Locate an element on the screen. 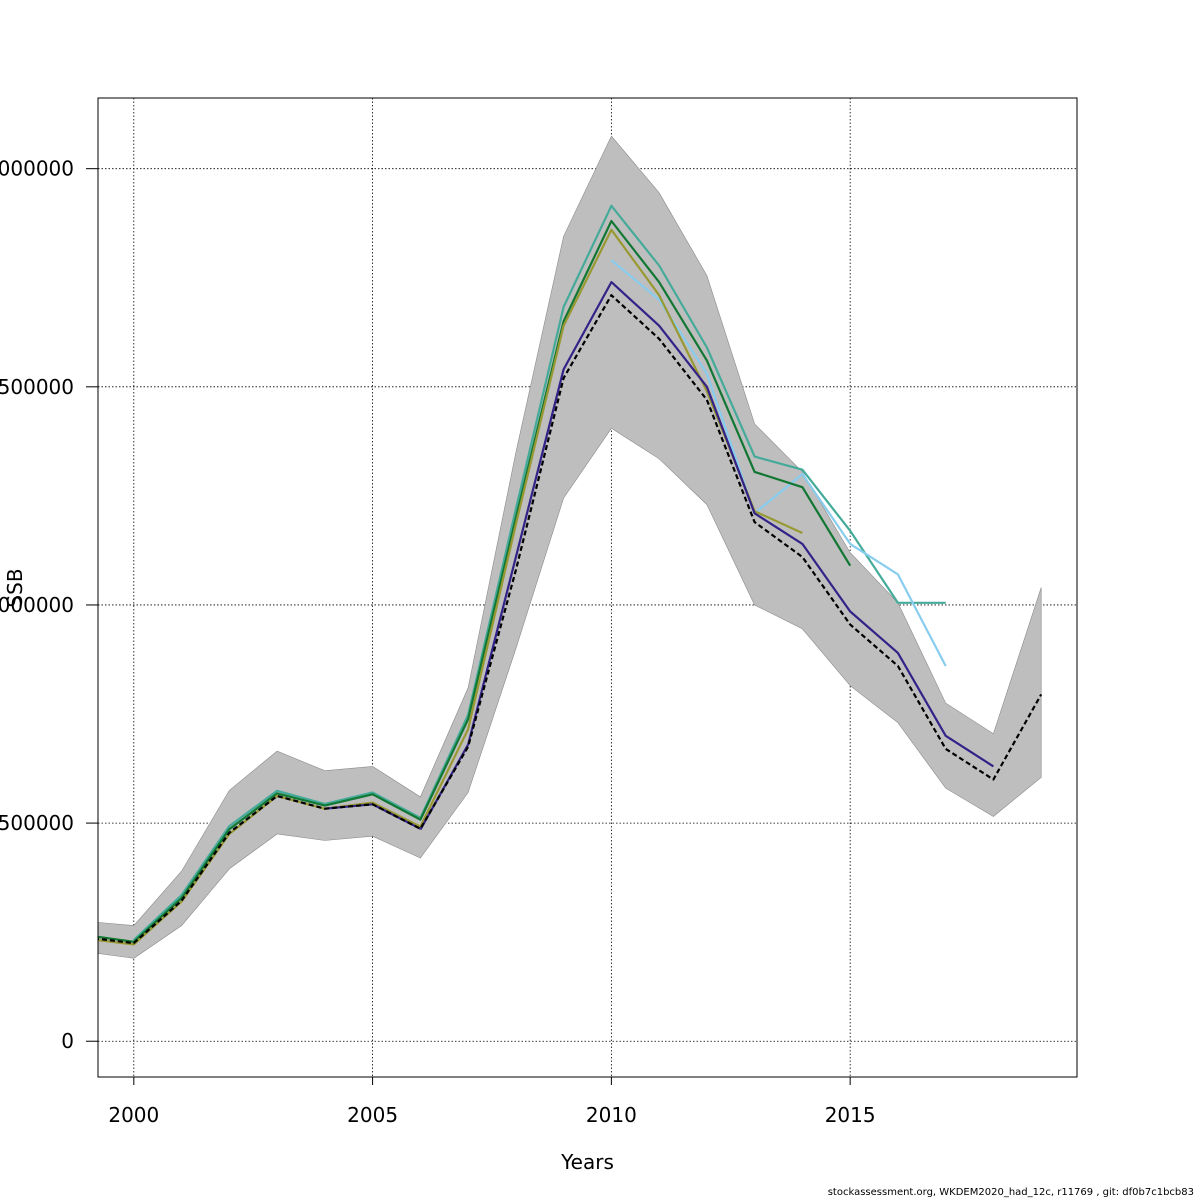 Image resolution: width=1200 pixels, height=1200 pixels. x-tick-label: 2000 is located at coordinates (133, 1115).